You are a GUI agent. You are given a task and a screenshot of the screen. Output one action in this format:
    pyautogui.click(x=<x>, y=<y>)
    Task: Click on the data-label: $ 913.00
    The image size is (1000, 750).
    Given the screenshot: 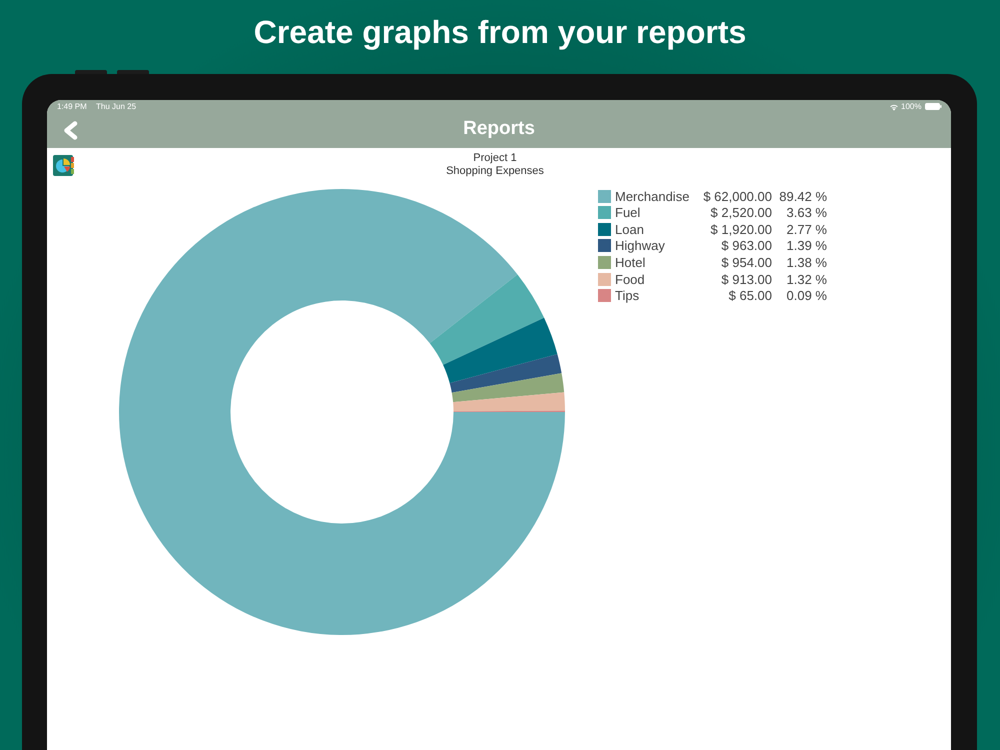 What is the action you would take?
    pyautogui.click(x=746, y=279)
    